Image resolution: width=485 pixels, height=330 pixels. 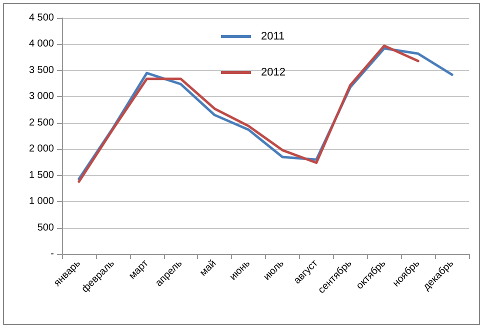 What do you see at coordinates (273, 72) in the screenshot?
I see `legend-label: 2012` at bounding box center [273, 72].